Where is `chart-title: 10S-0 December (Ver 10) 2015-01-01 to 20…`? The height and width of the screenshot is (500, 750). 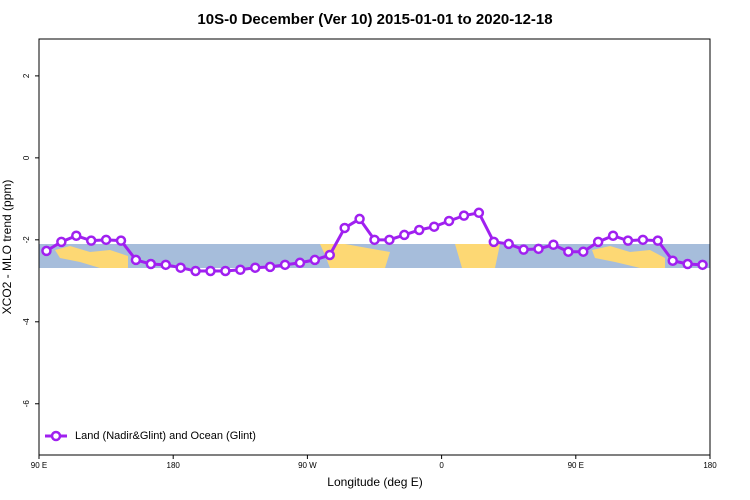 chart-title: 10S-0 December (Ver 10) 2015-01-01 to 20… is located at coordinates (374, 19).